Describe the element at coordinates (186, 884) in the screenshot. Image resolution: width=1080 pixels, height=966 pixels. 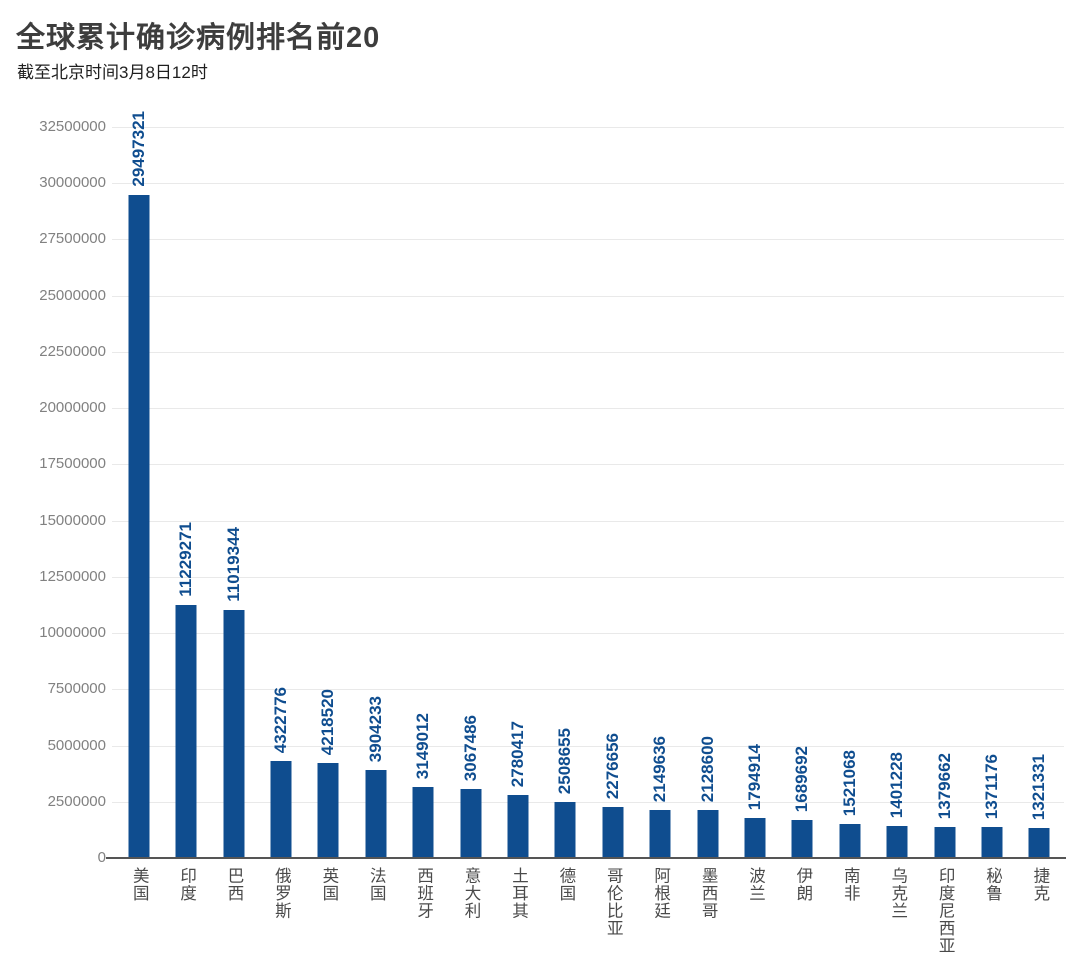
I see `x-axis-category-label: 印度` at that location.